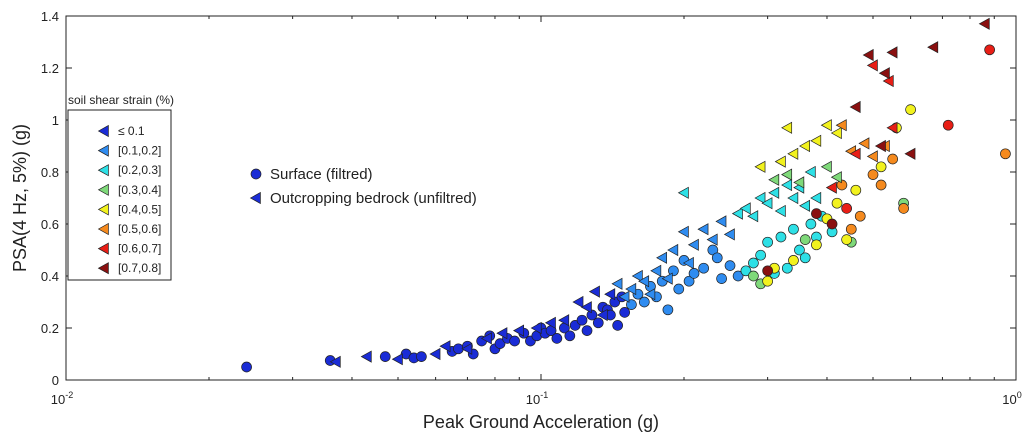 Image resolution: width=1028 pixels, height=437 pixels. Describe the element at coordinates (537, 398) in the screenshot. I see `x-tick-label: 10-1` at that location.